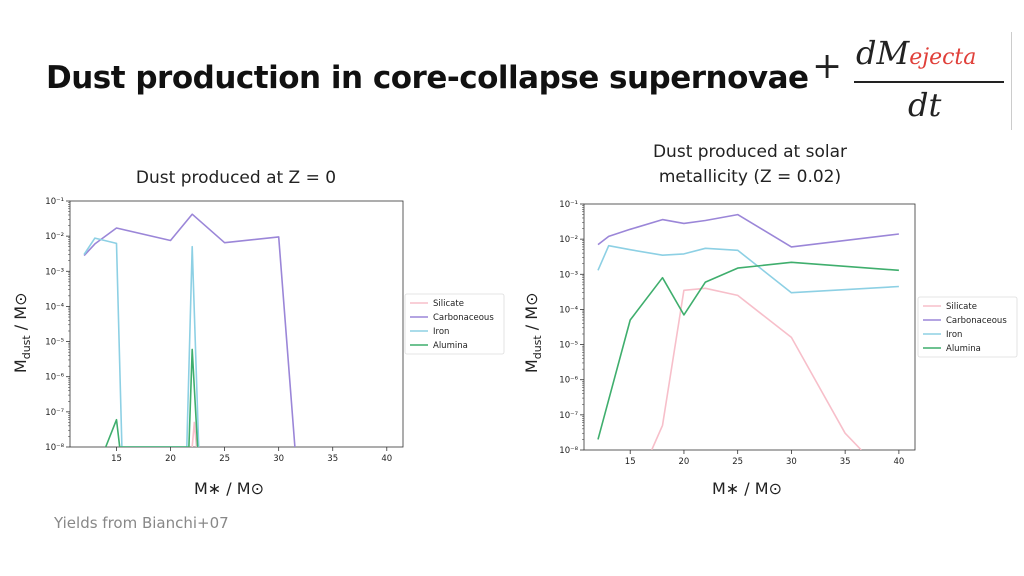 The height and width of the screenshot is (576, 1024). Describe the element at coordinates (450, 346) in the screenshot. I see `left-legend-label: Alumina` at that location.